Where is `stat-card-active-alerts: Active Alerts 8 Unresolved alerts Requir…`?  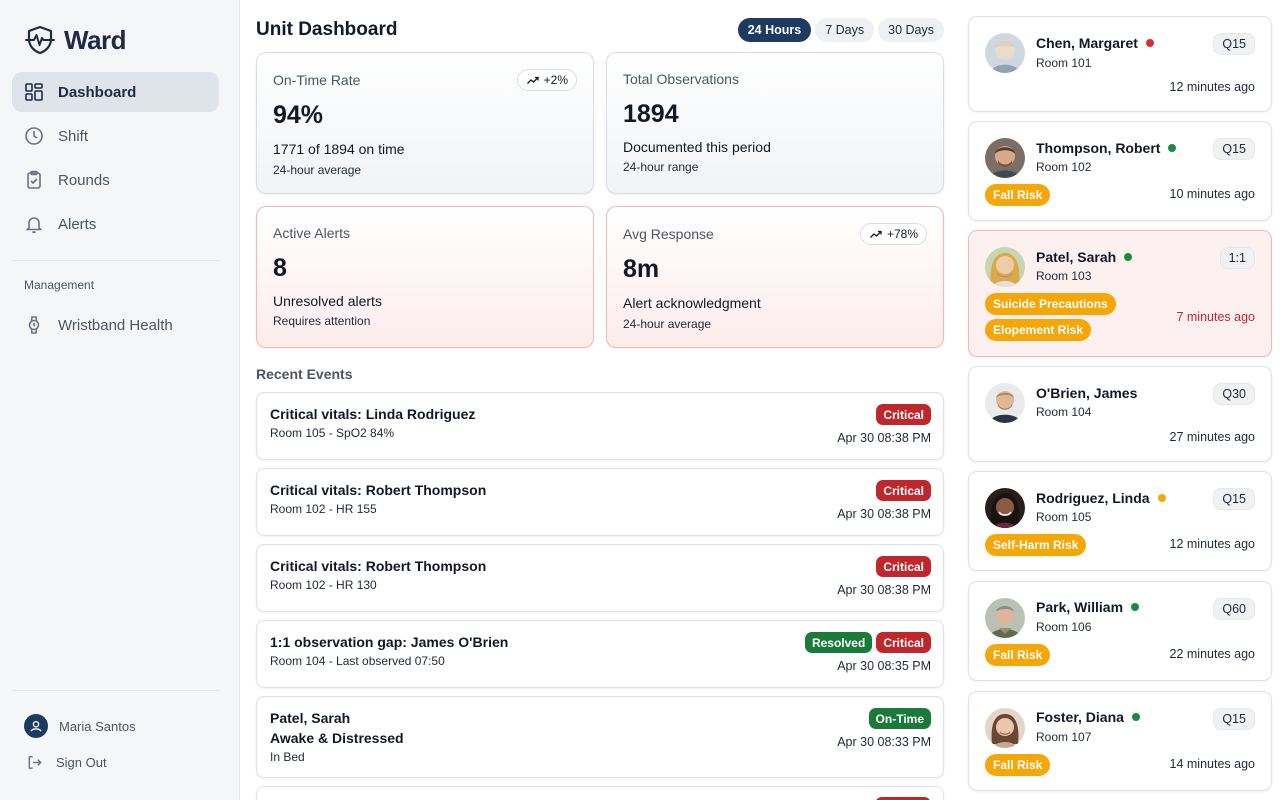 stat-card-active-alerts: Active Alerts 8 Unresolved alerts Requir… is located at coordinates (425, 277).